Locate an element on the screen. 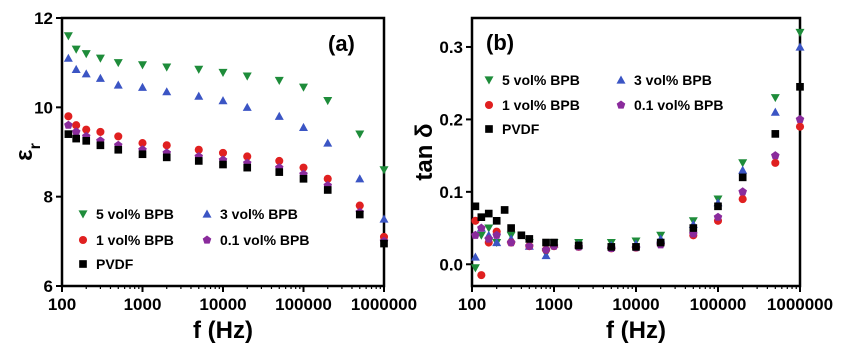  y-axis-title-subscript: r is located at coordinates (35, 146).